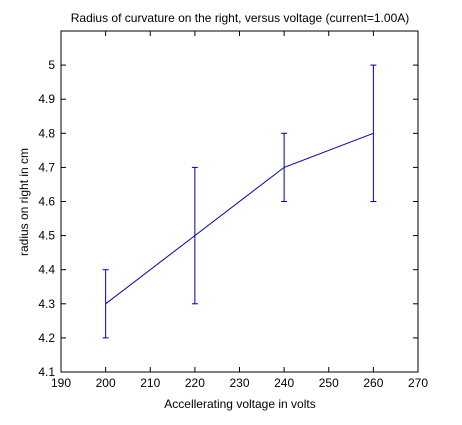  What do you see at coordinates (46, 236) in the screenshot?
I see `y-tick-label: 4.5` at bounding box center [46, 236].